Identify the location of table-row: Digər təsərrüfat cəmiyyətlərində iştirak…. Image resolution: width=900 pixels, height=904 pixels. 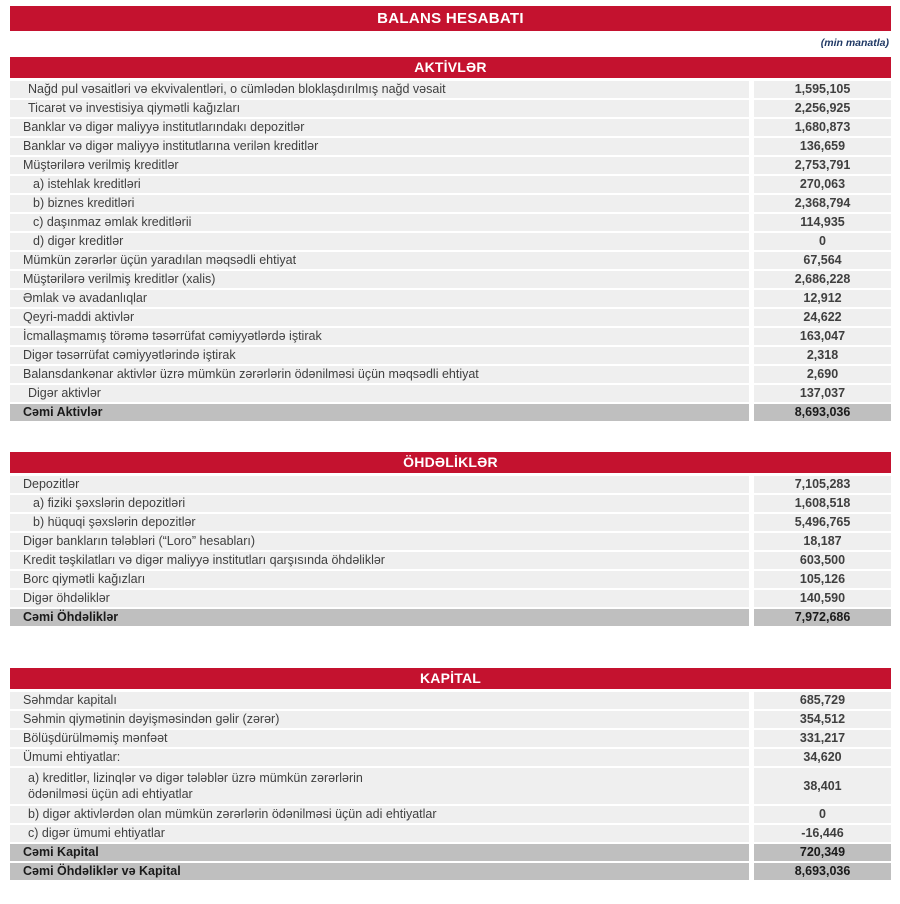
(450, 355).